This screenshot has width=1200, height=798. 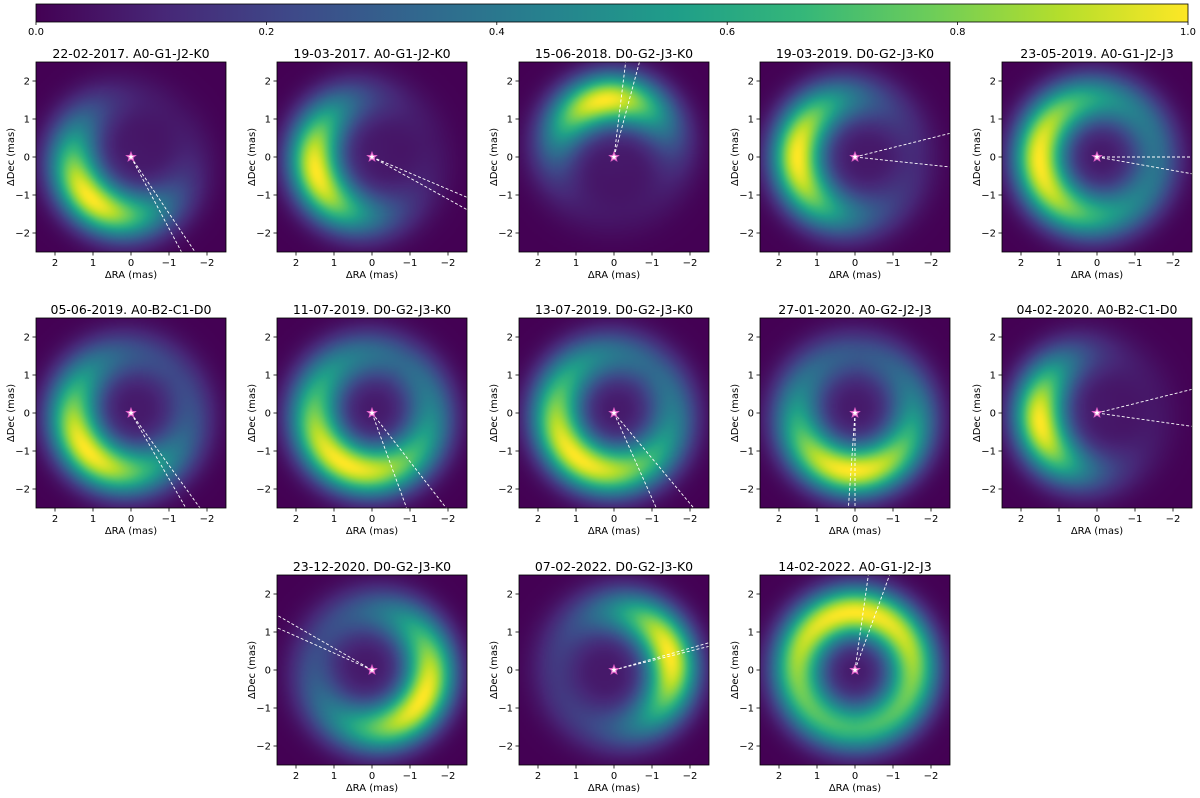 What do you see at coordinates (131, 309) in the screenshot?
I see `panel-title: 05-06-2019. A0-B2-C1-D0` at bounding box center [131, 309].